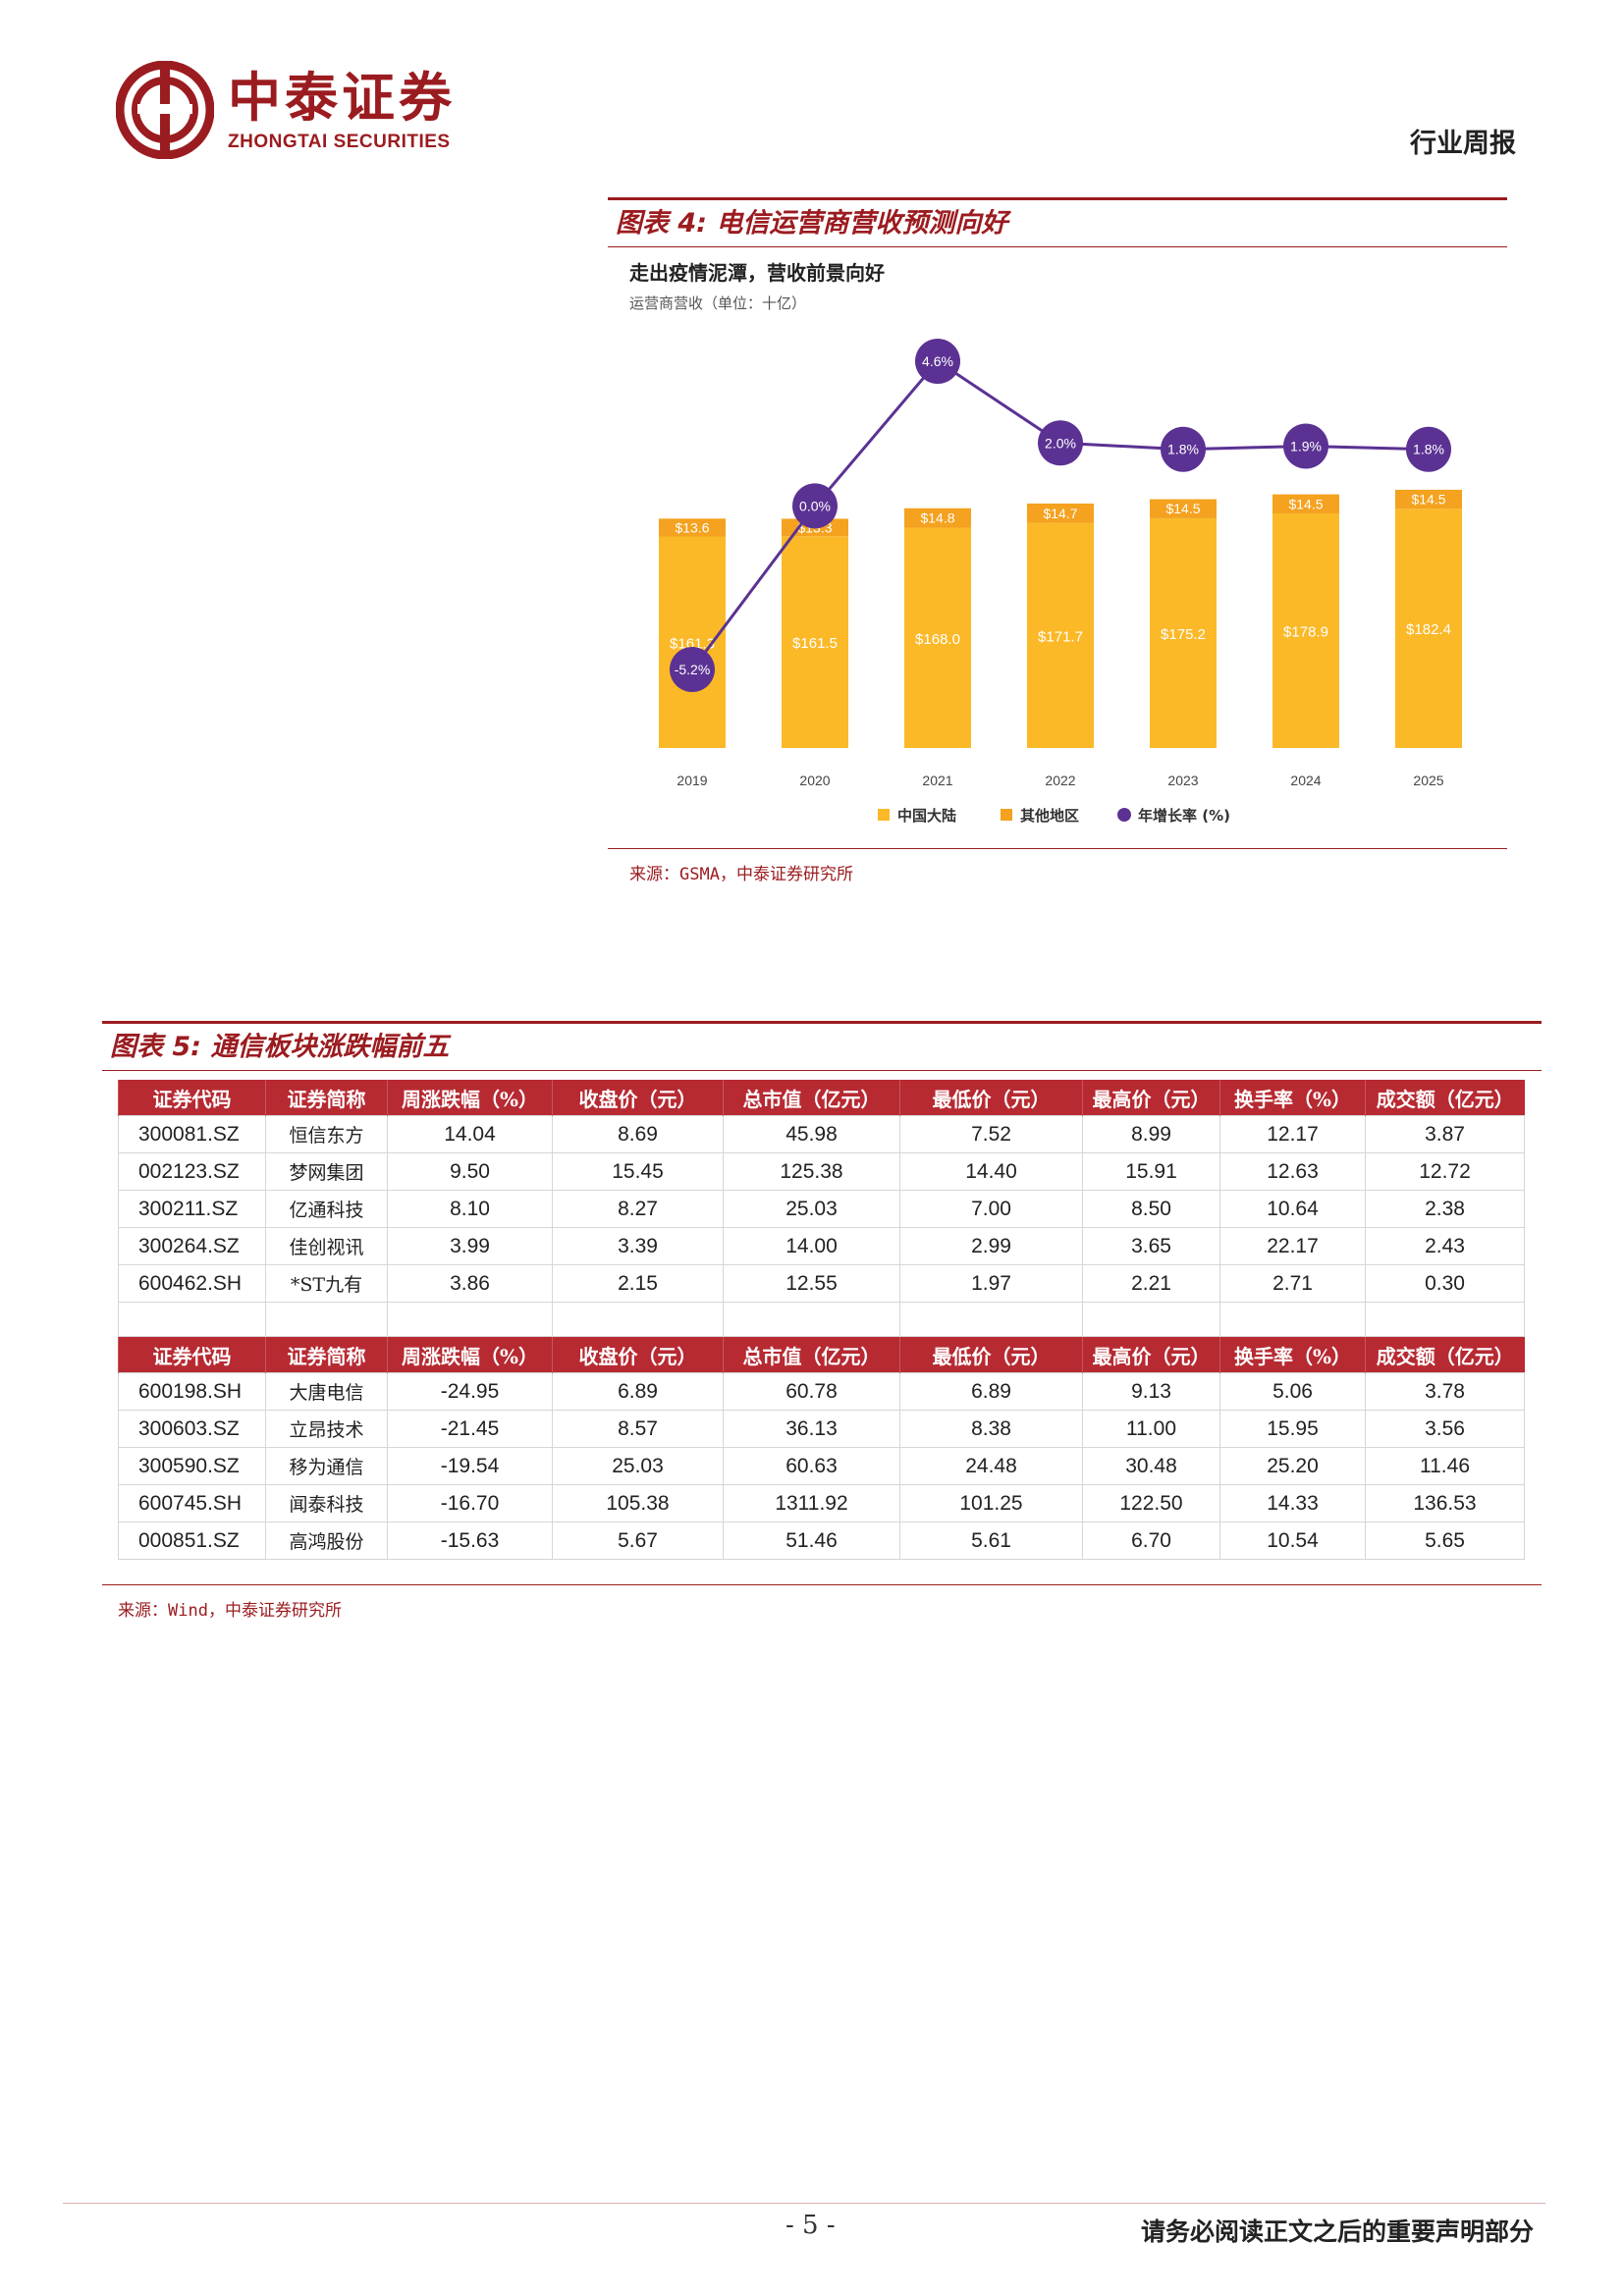  I want to click on table-cell: 600462.SH, so click(192, 1284).